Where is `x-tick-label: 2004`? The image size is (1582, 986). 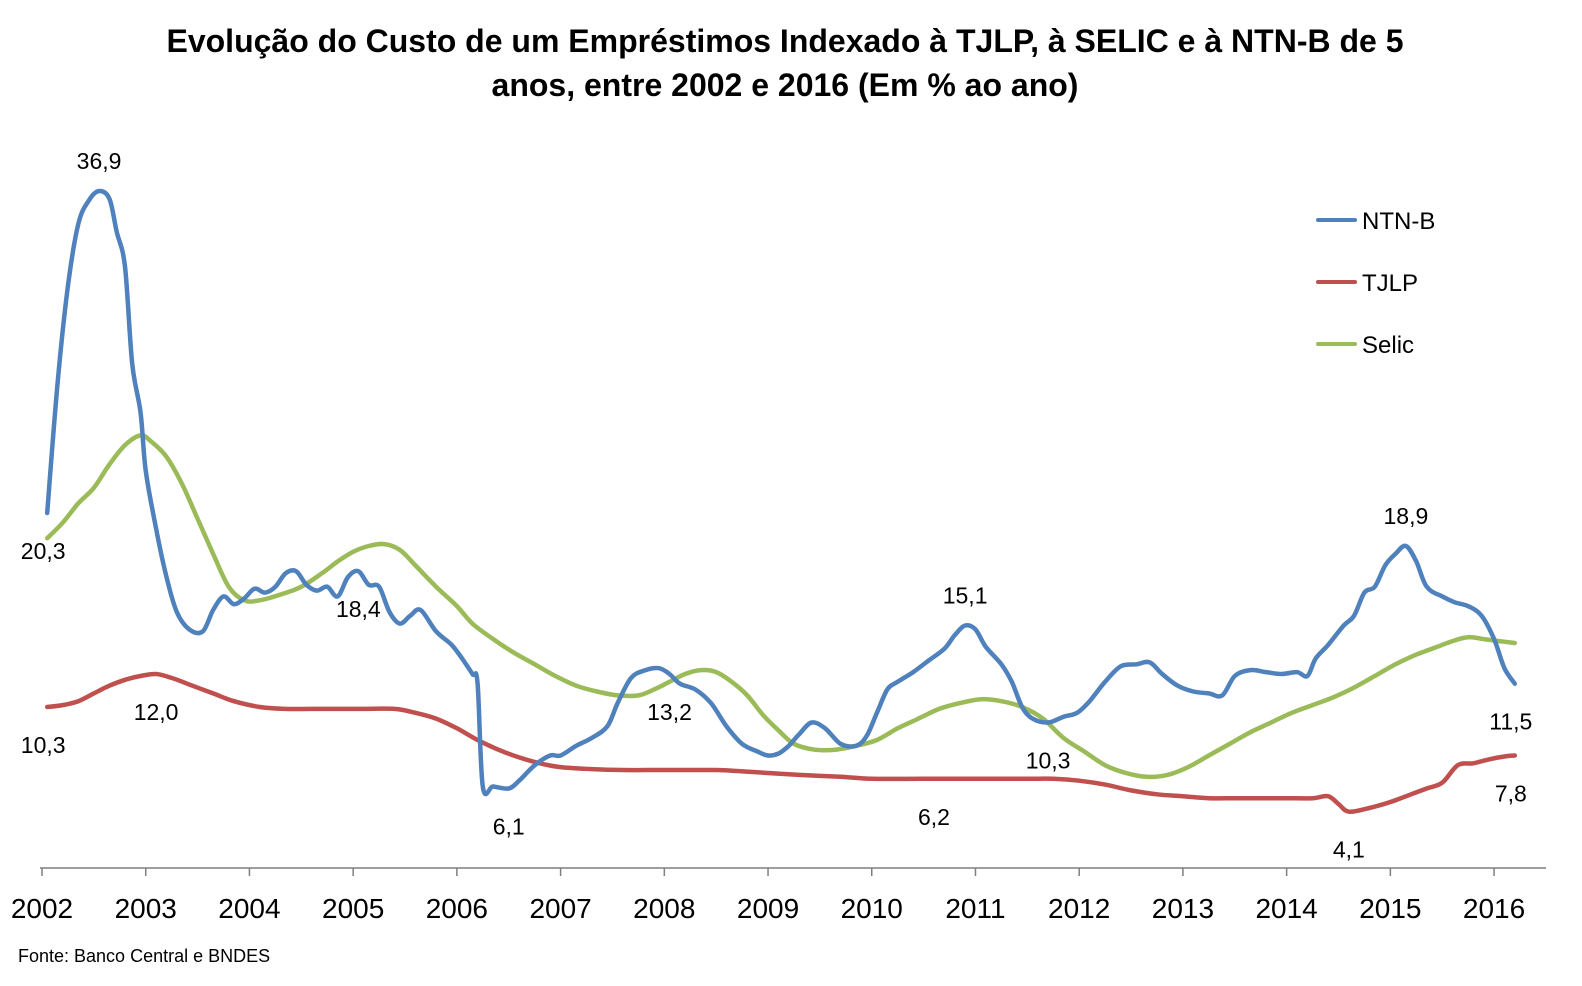 x-tick-label: 2004 is located at coordinates (249, 908).